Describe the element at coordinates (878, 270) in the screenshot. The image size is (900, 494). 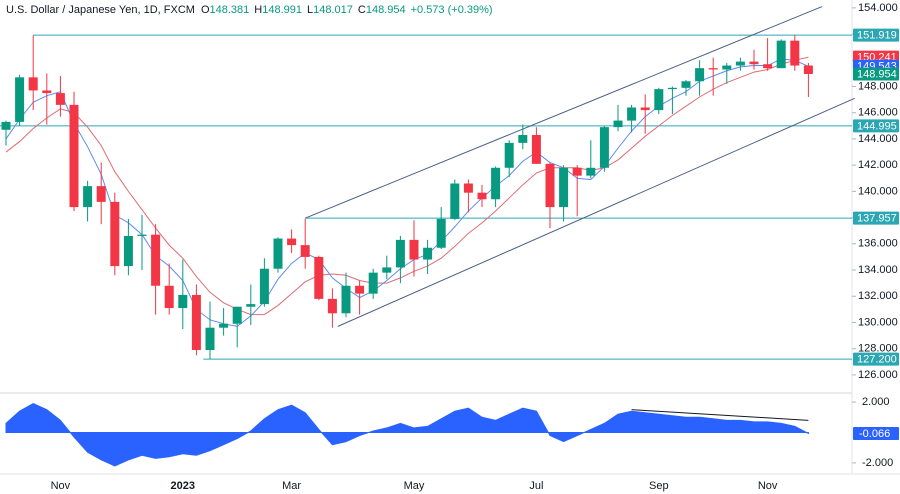
I see `y-tick-label: 134.000` at that location.